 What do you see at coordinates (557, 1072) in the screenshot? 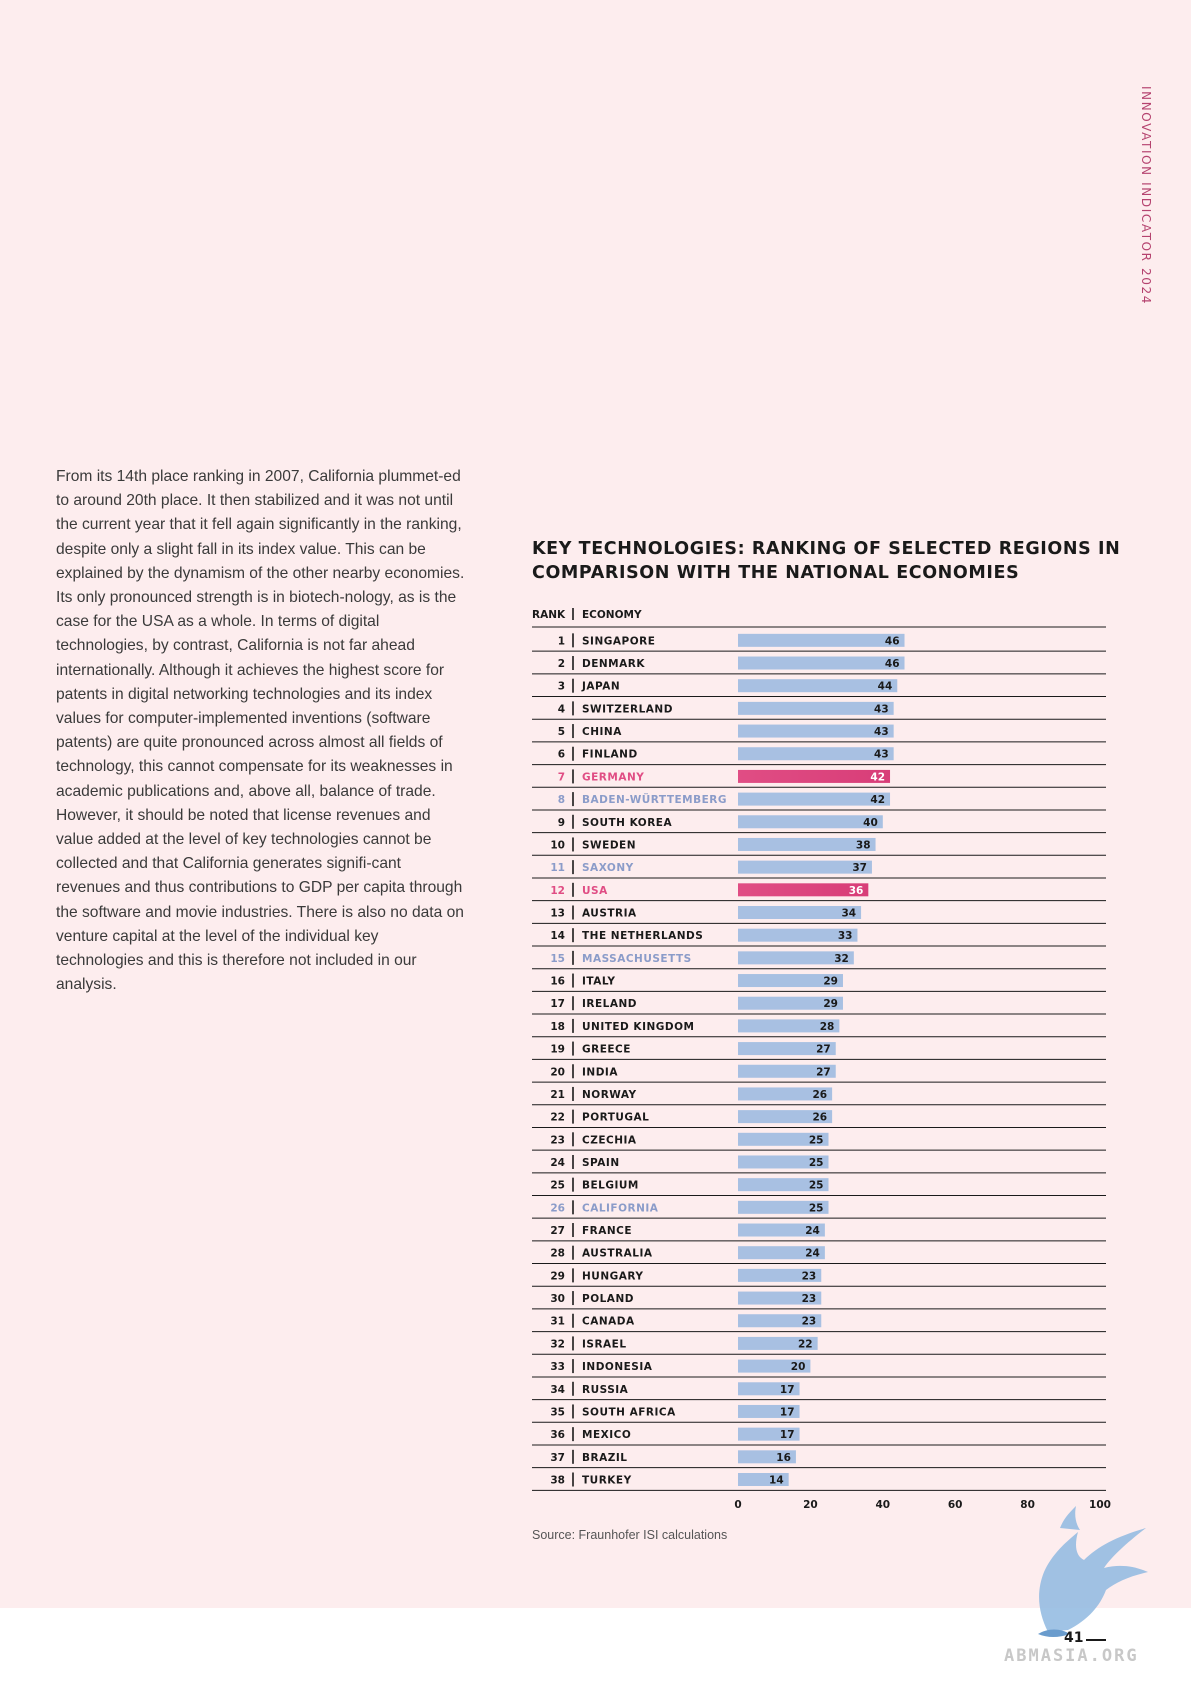
I see `rank-label: 20` at bounding box center [557, 1072].